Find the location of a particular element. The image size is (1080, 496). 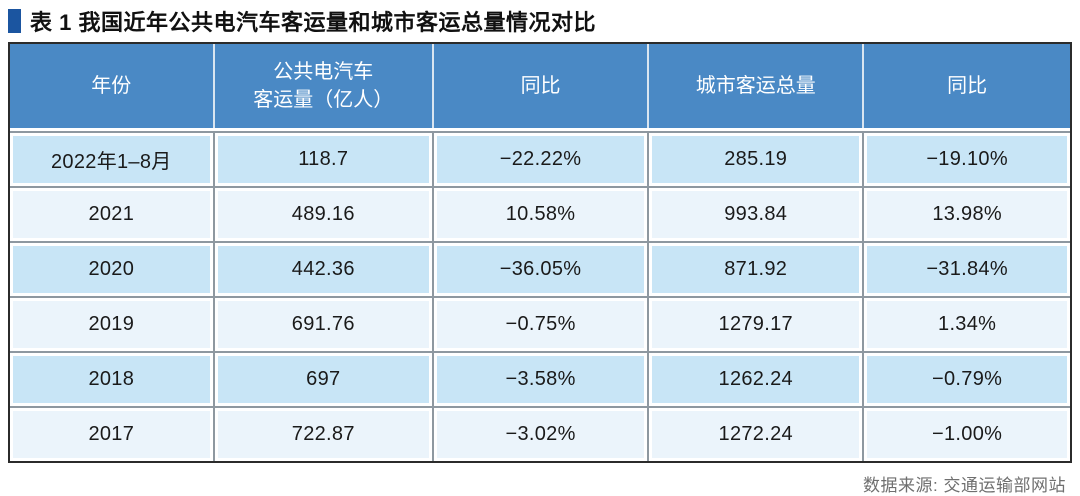

table-row: 2019 691.76 −0.75% 1279.17 1.34% is located at coordinates (540, 323).